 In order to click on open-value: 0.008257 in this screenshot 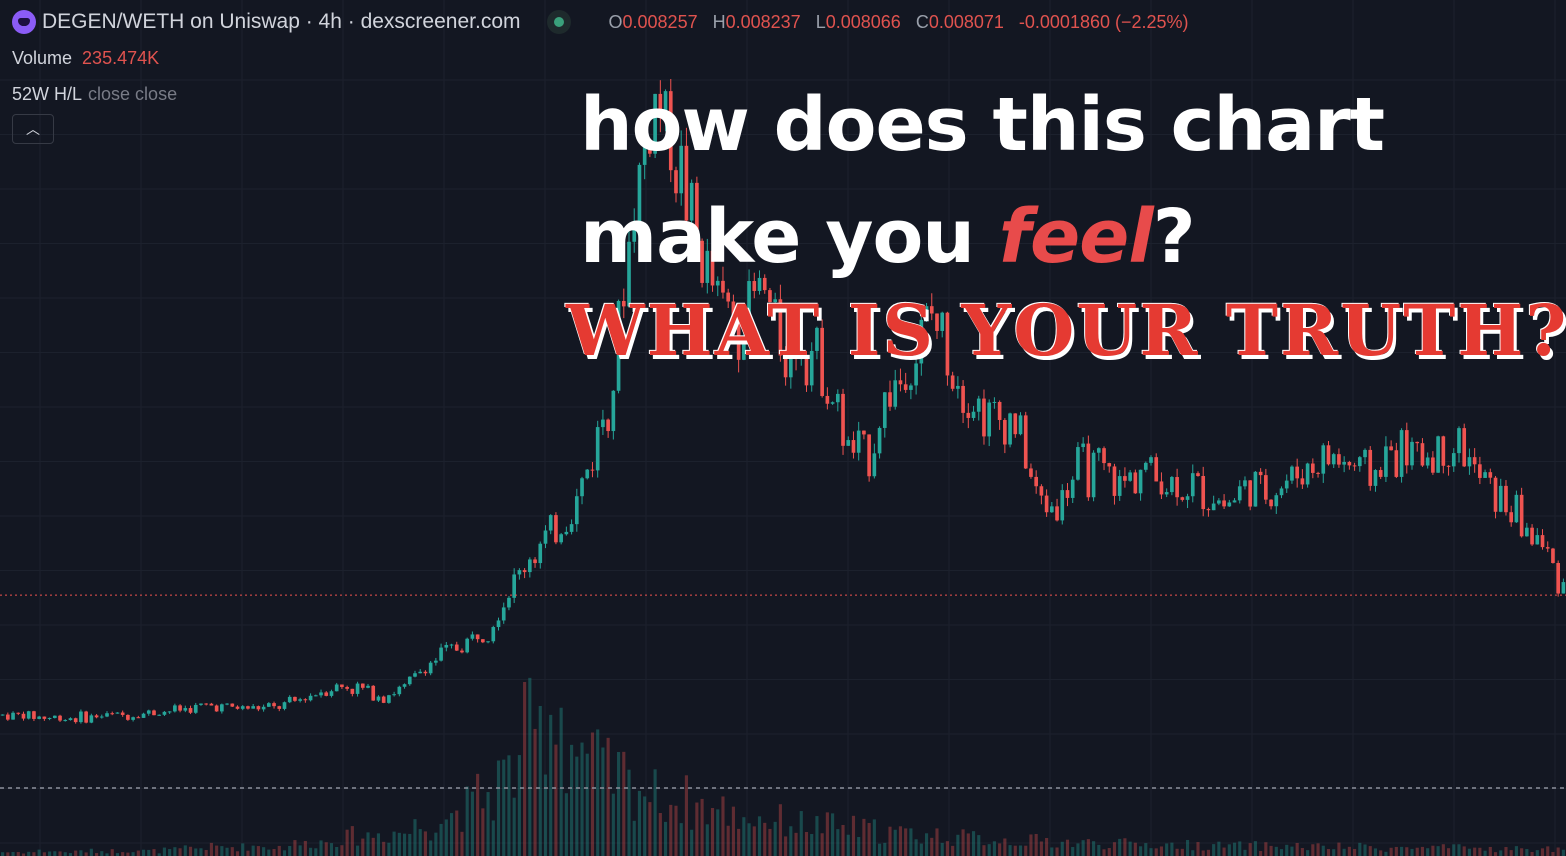, I will do `click(660, 21)`.